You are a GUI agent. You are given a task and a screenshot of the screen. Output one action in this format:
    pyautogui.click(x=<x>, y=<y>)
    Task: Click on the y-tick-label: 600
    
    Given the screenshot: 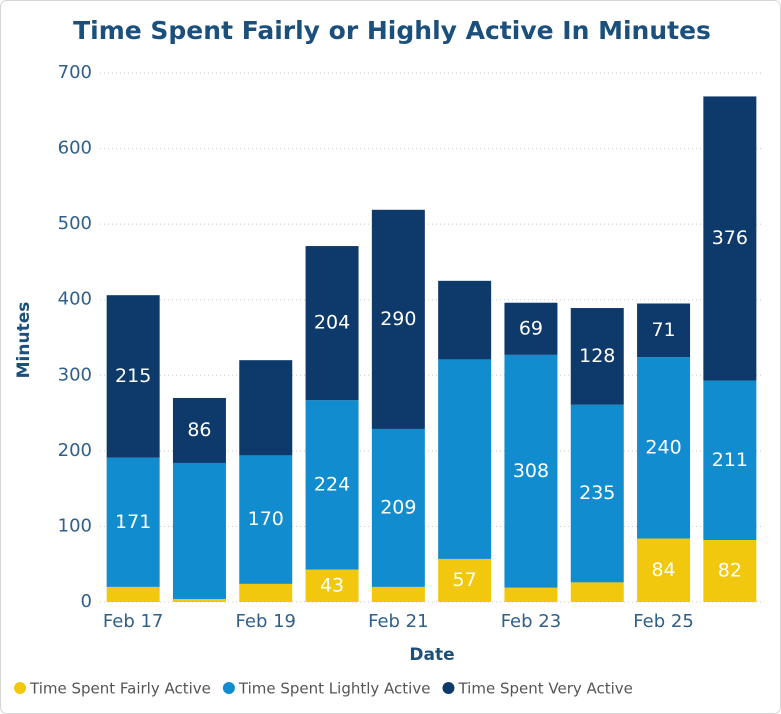 What is the action you would take?
    pyautogui.click(x=75, y=148)
    